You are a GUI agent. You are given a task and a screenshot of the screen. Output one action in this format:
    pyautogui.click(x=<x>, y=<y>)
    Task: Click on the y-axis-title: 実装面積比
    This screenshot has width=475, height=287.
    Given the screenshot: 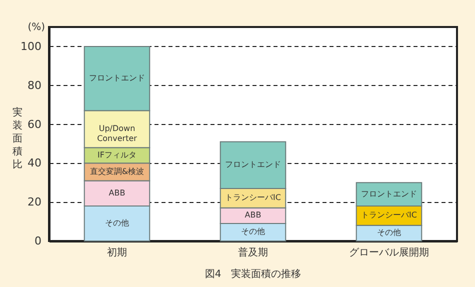 What is the action you would take?
    pyautogui.click(x=17, y=138)
    